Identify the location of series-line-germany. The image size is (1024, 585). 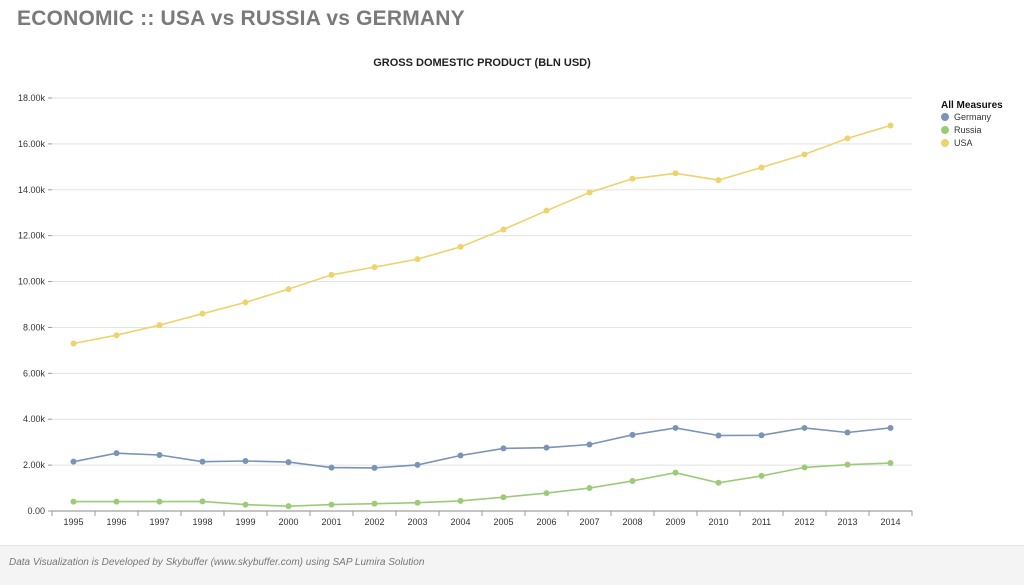
(482, 448).